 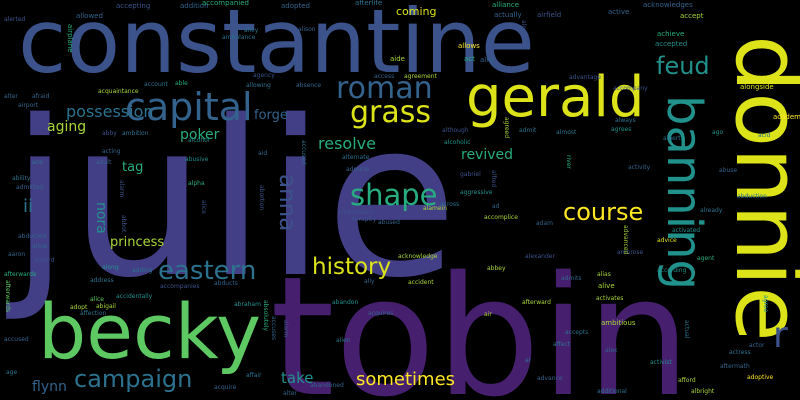 I want to click on word: ambulance, so click(x=239, y=37).